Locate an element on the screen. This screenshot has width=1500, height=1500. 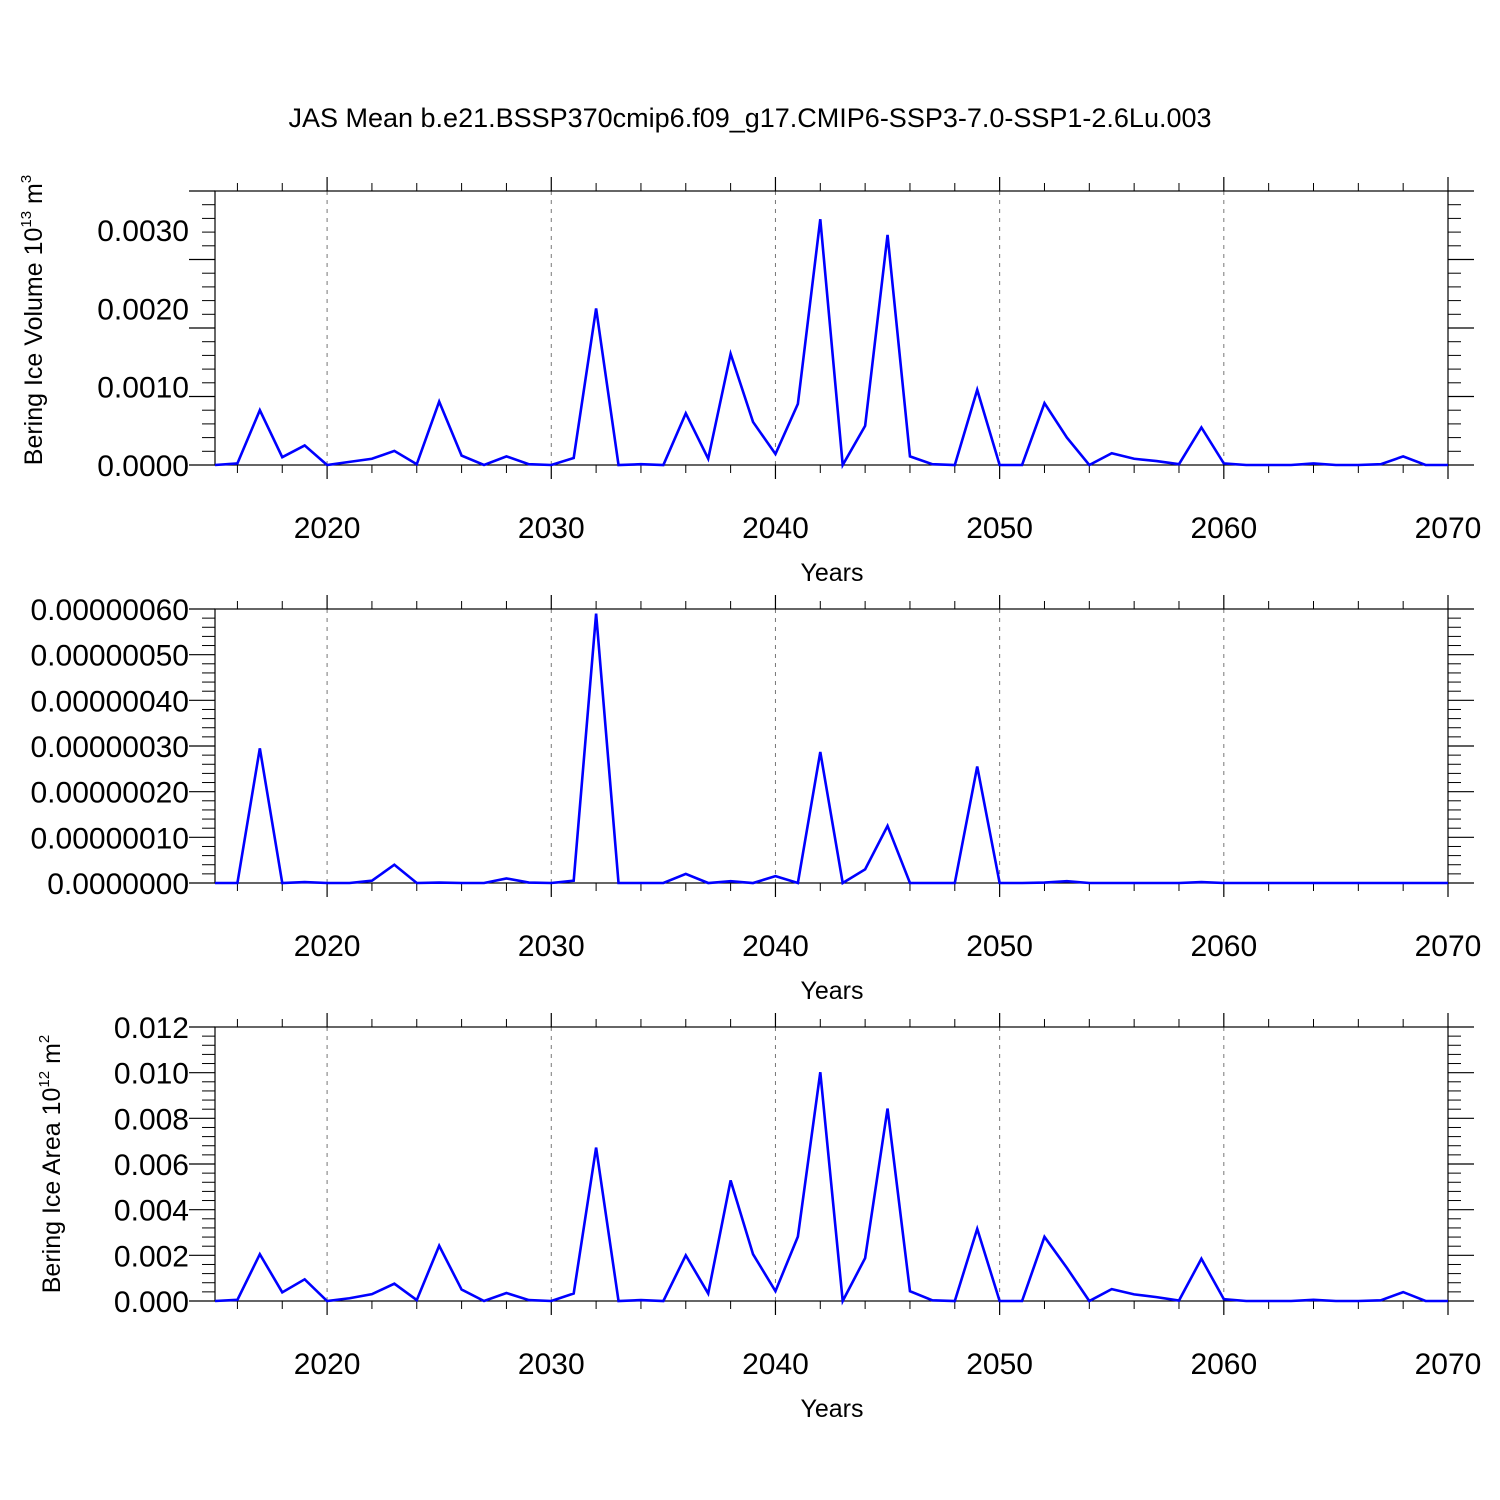
y-tick-label: 0.00000040 is located at coordinates (110, 701).